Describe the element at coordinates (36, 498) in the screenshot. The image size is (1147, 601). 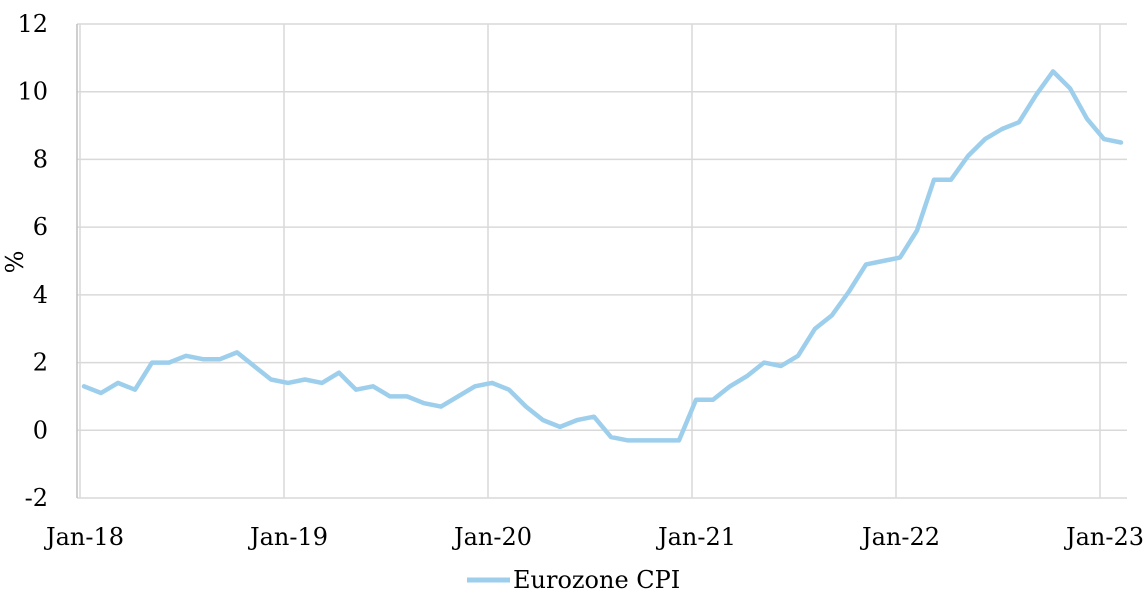
I see `y-tick-label: -2` at that location.